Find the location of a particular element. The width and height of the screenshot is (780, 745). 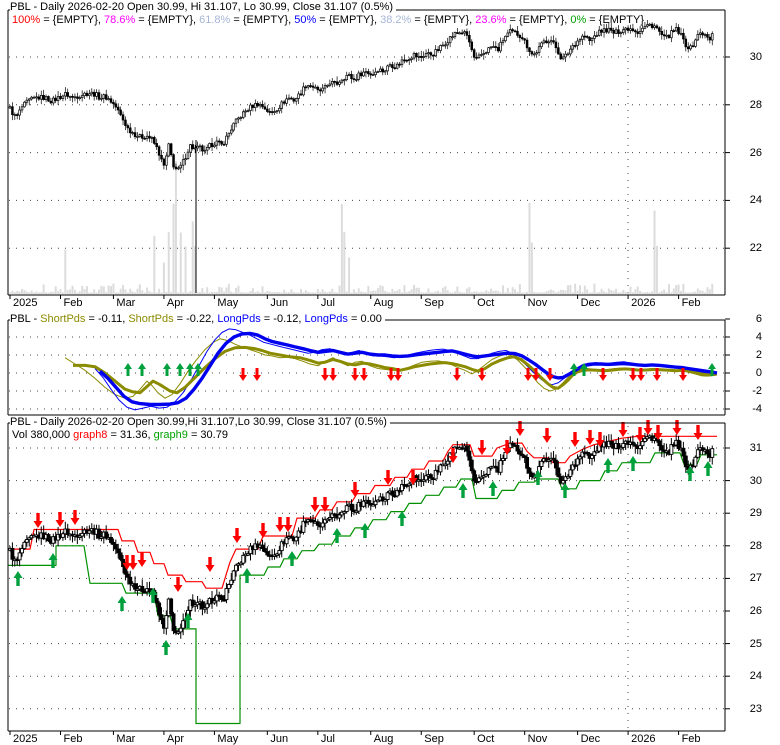

symbol-label: PBL - is located at coordinates (25, 319).